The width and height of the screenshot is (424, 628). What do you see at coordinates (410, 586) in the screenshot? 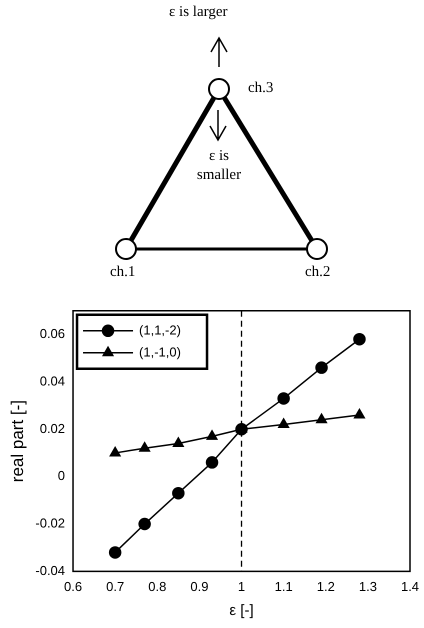
I see `x-tick-label: 1.4` at bounding box center [410, 586].